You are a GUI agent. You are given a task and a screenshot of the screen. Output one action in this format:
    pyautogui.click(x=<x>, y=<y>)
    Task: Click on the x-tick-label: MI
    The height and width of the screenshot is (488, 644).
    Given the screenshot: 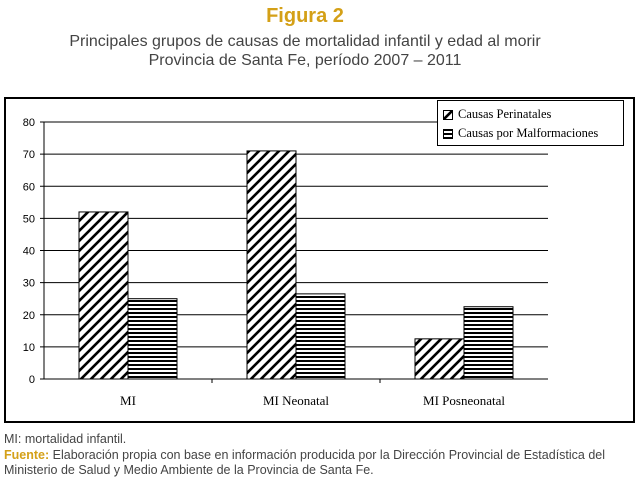 What is the action you would take?
    pyautogui.click(x=128, y=400)
    